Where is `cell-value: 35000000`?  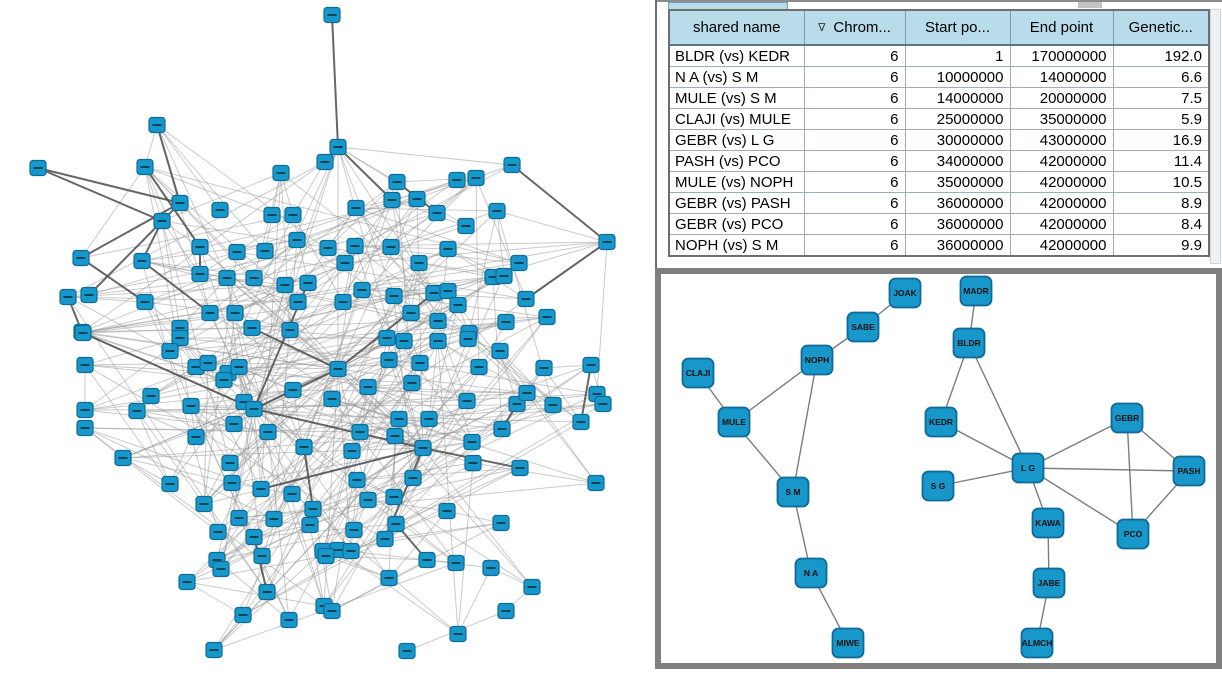
cell-value: 35000000 is located at coordinates (1061, 119).